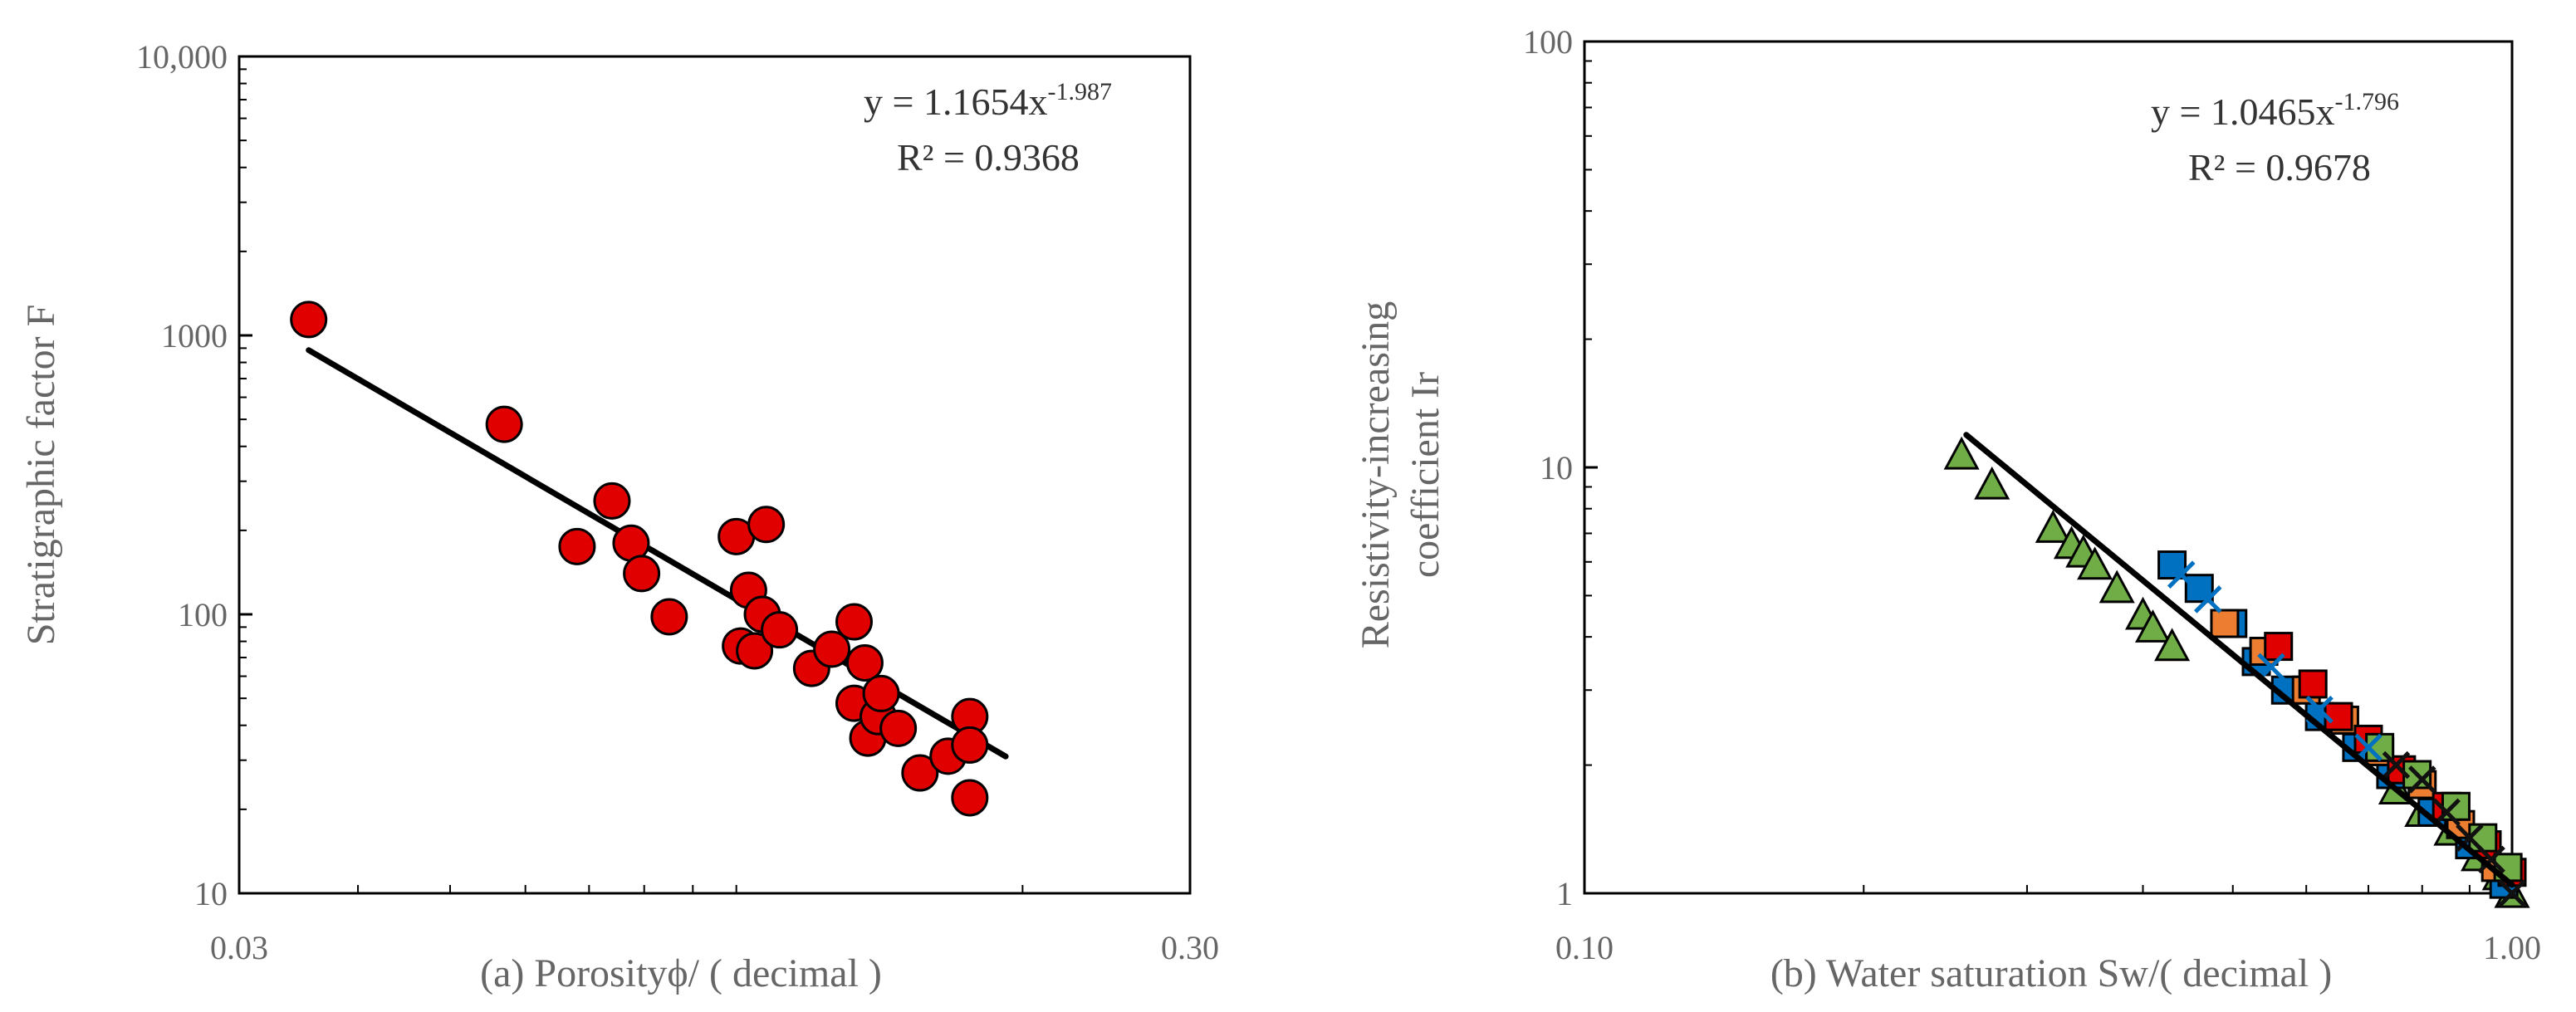  Describe the element at coordinates (1425, 475) in the screenshot. I see `chart-b-y-axis-title-line-2: coefficient Ir` at that location.